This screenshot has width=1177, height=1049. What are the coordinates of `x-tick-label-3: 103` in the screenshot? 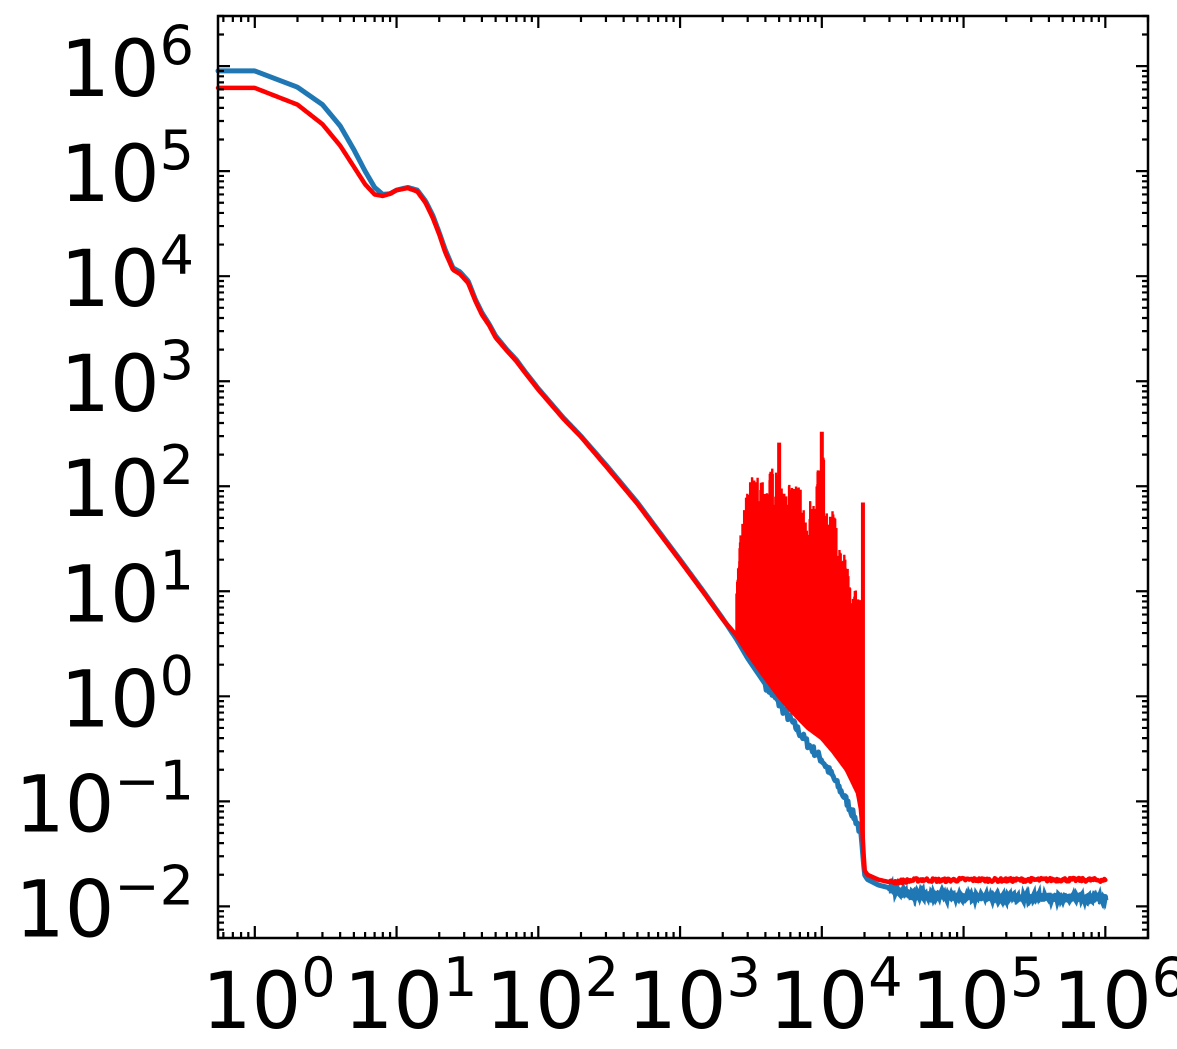 It's located at (694, 996).